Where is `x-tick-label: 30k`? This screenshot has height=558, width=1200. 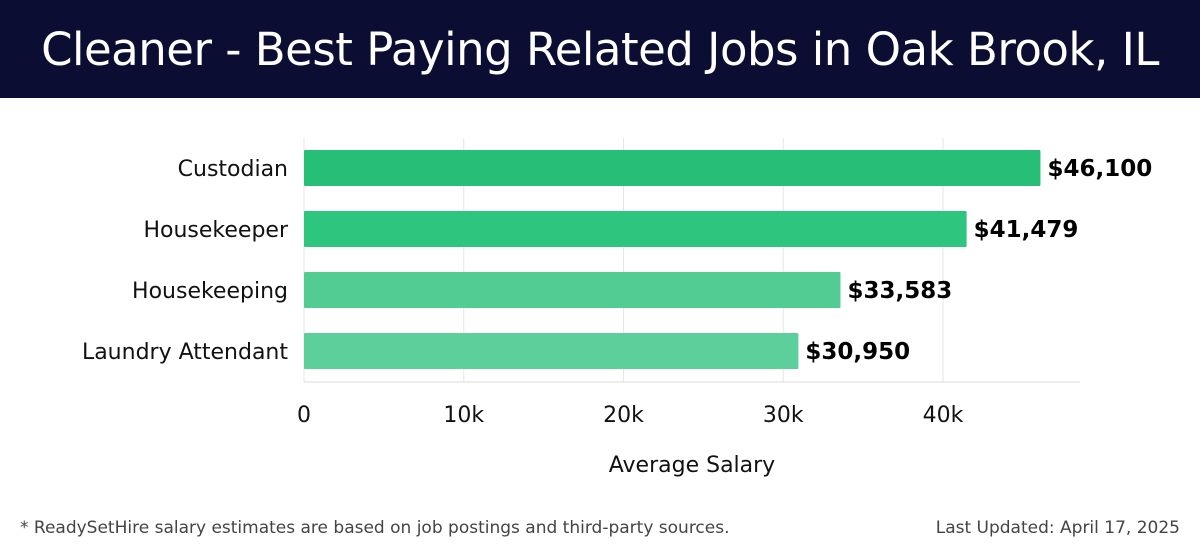 x-tick-label: 30k is located at coordinates (783, 415).